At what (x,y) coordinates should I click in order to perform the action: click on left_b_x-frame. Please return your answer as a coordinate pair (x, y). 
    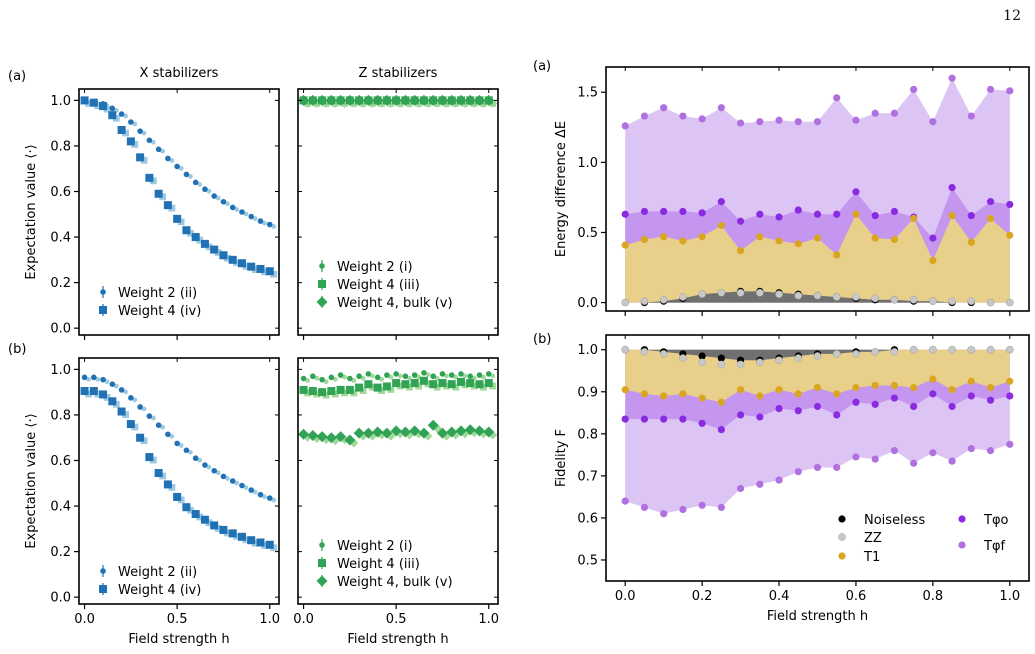
    Looking at the image, I should click on (179, 481).